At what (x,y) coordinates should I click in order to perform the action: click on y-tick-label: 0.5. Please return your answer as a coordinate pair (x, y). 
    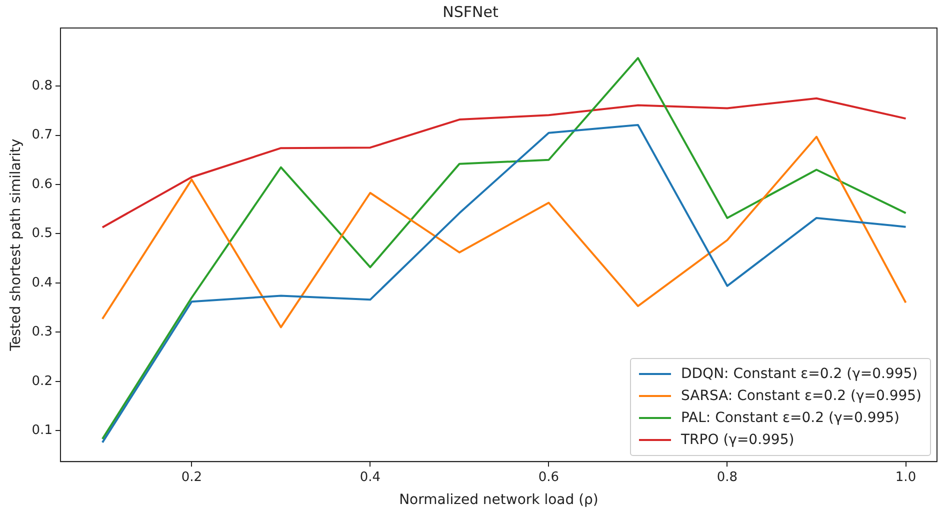
    Looking at the image, I should click on (42, 234).